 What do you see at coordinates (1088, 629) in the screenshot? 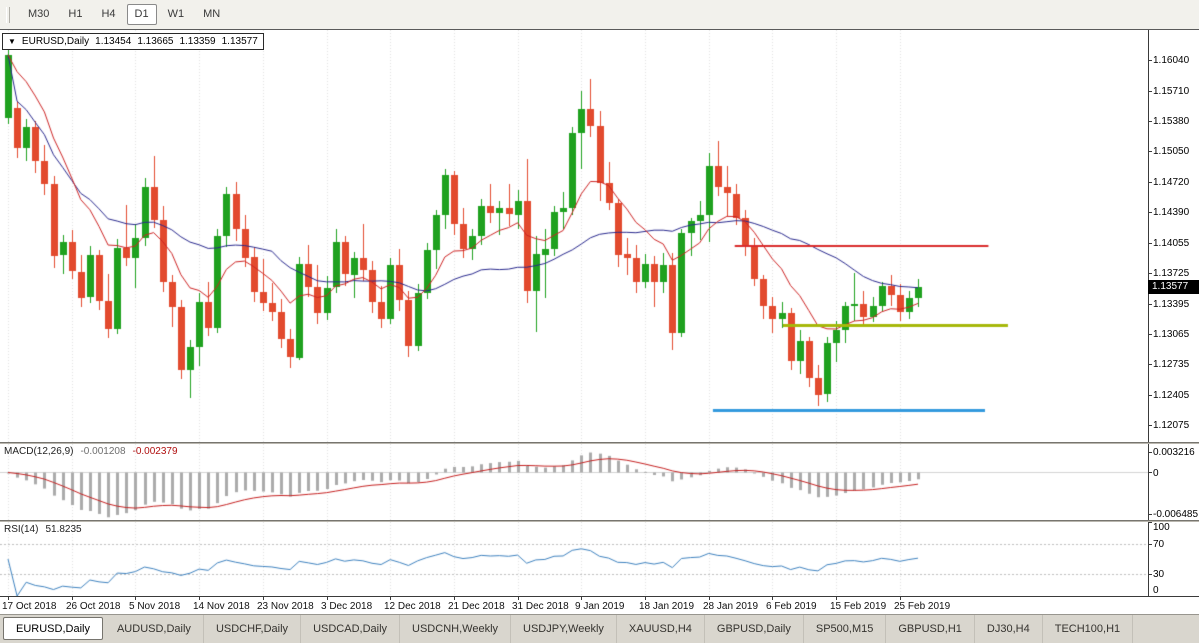
I see `chart-tab-tech100-h1: TECH100,H1` at bounding box center [1088, 629].